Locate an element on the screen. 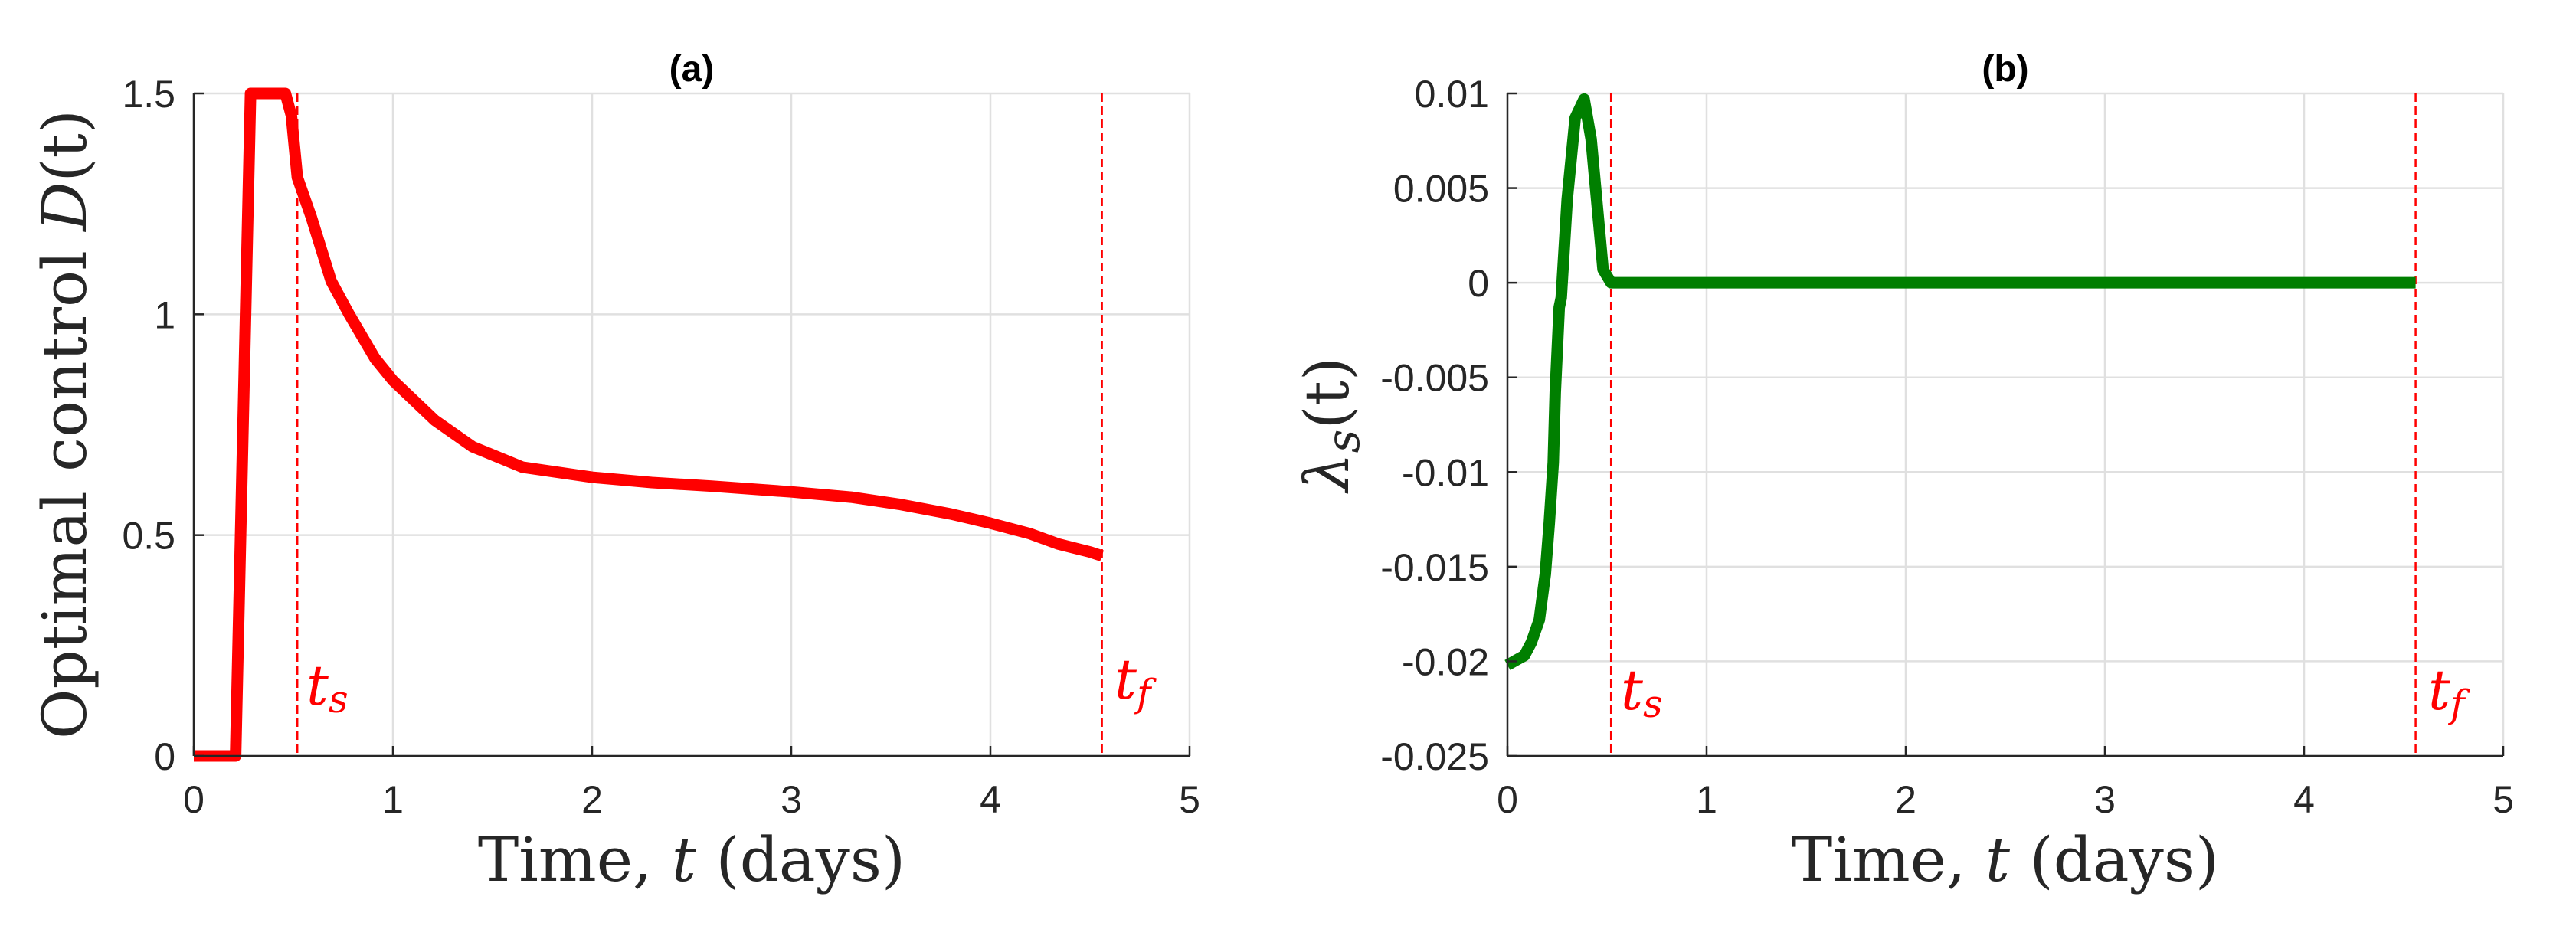 Image resolution: width=2576 pixels, height=926 pixels. y-tick-label: 1 is located at coordinates (164, 314).